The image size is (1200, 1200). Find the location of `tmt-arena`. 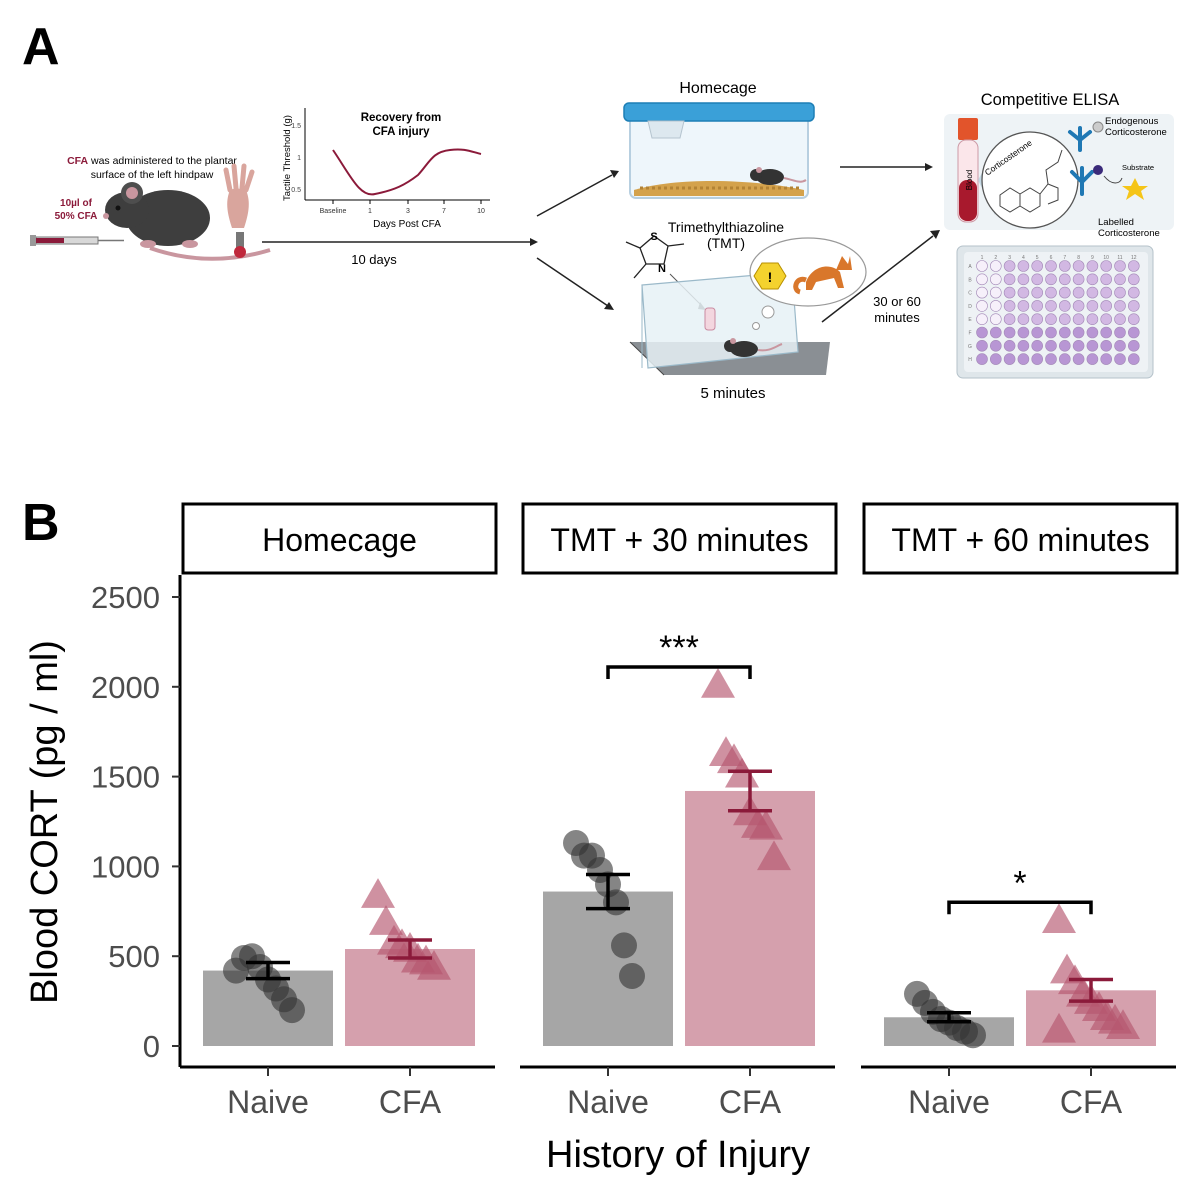

tmt-arena is located at coordinates (729, 323).